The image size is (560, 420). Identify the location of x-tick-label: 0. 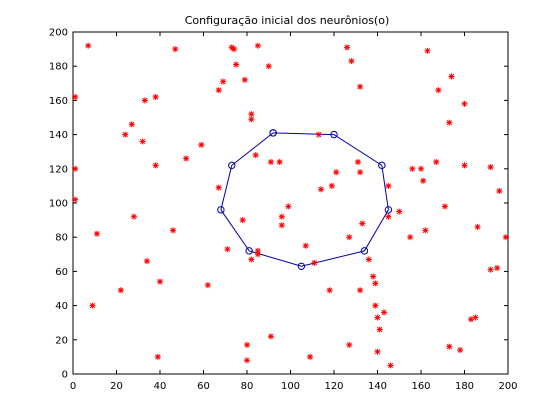
(73, 386).